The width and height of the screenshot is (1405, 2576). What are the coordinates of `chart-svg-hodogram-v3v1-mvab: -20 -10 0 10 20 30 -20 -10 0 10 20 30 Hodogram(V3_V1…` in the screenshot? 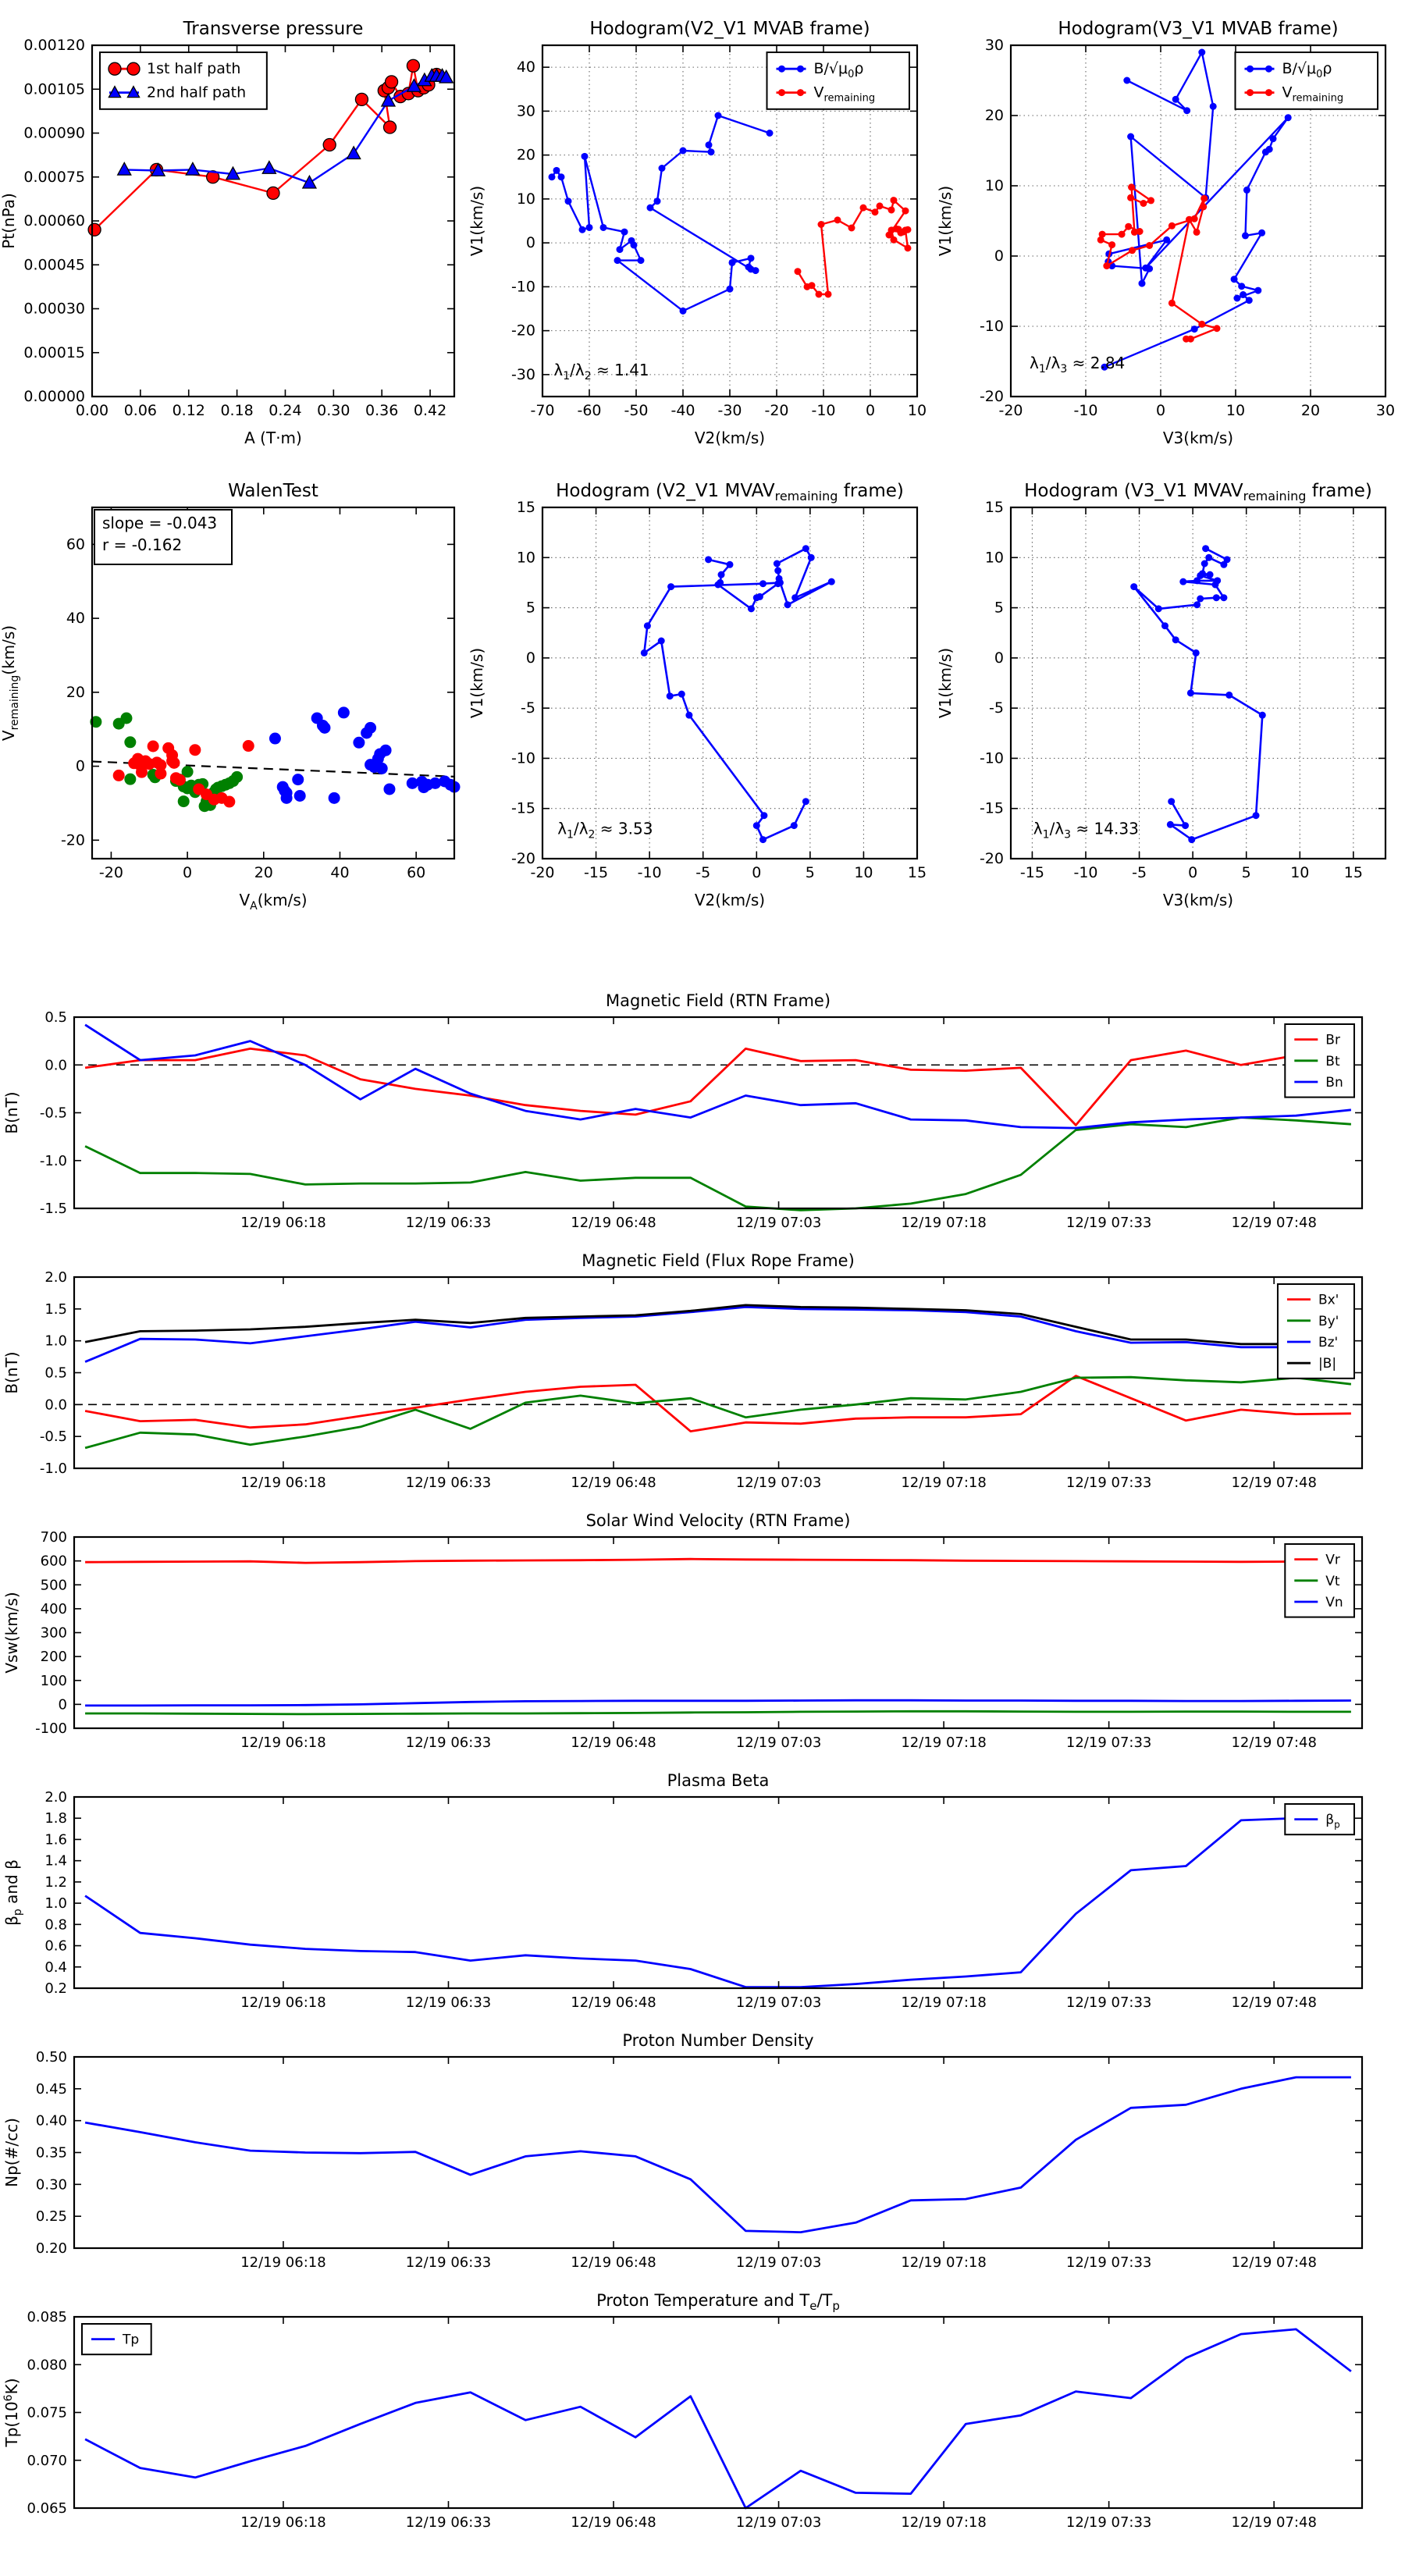 It's located at (1165, 233).